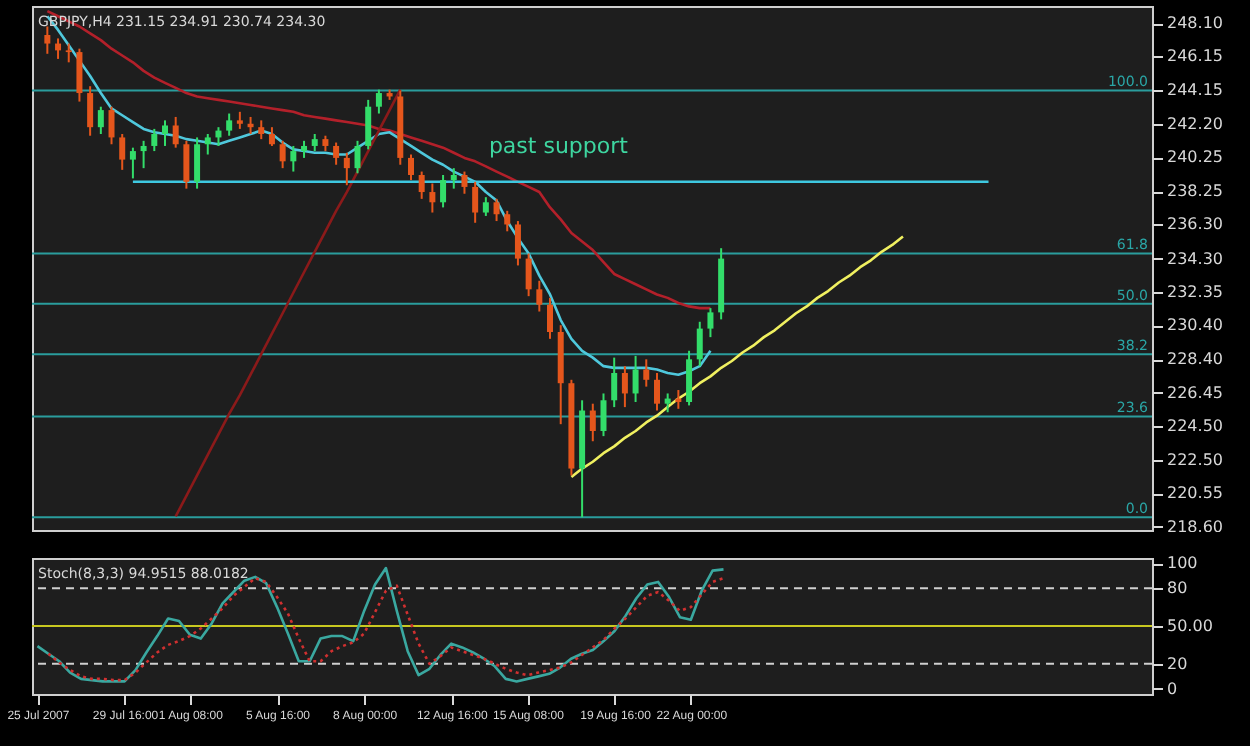 The height and width of the screenshot is (746, 1250). I want to click on y-tick-label: 224.50, so click(1195, 425).